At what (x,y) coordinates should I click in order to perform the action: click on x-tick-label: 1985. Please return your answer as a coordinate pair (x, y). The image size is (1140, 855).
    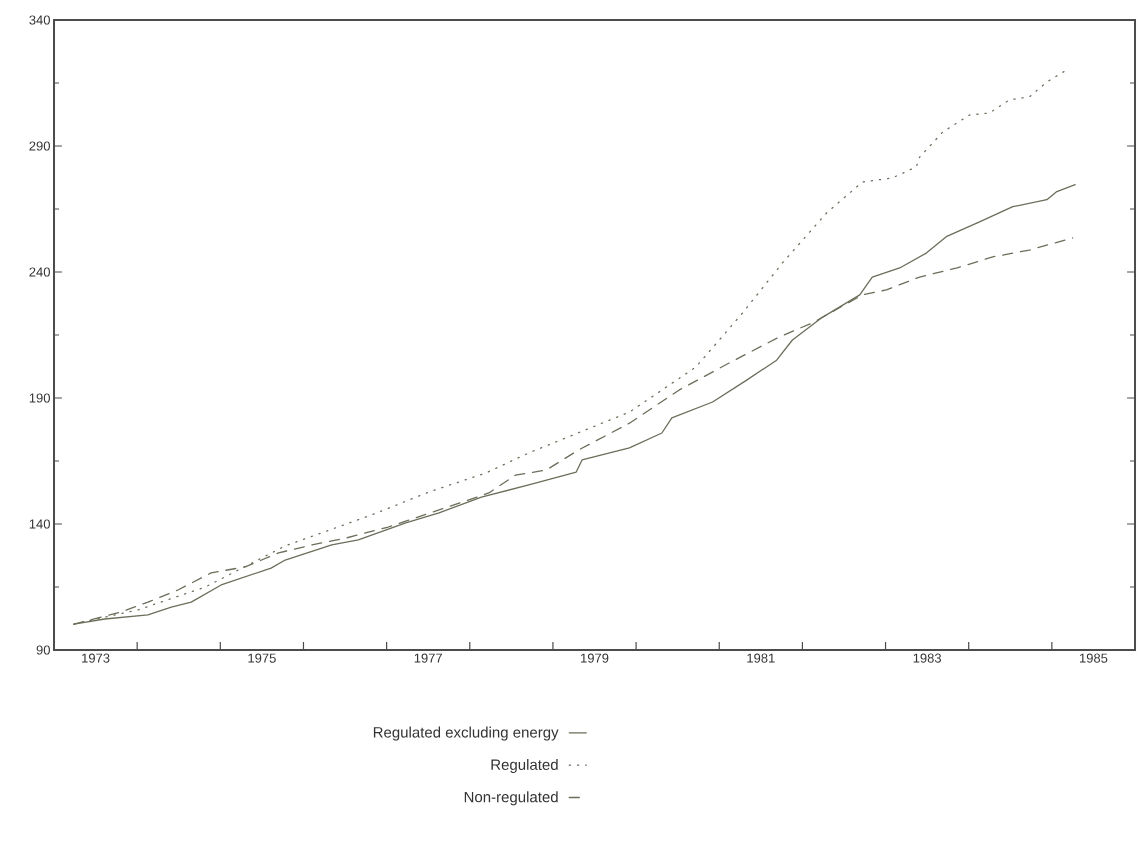
    Looking at the image, I should click on (1093, 658).